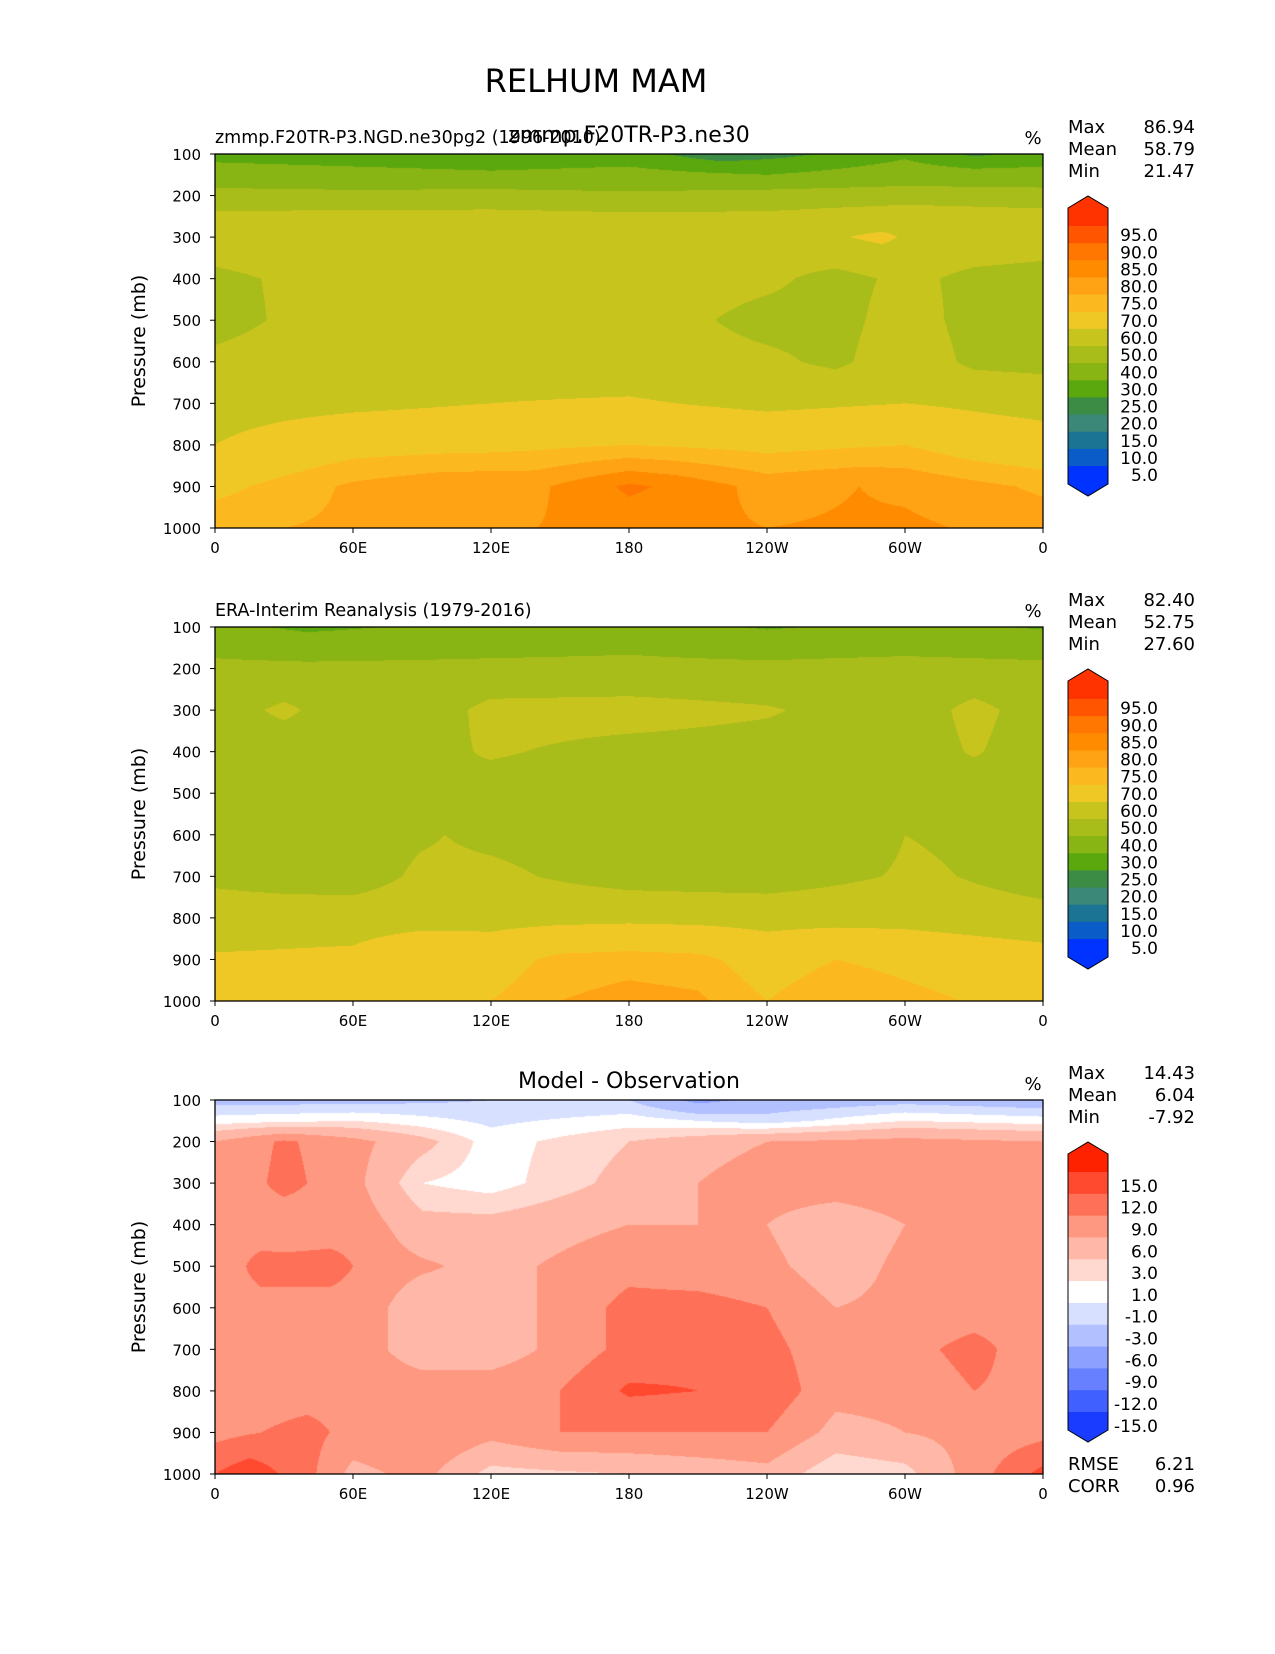 This screenshot has height=1654, width=1275. Describe the element at coordinates (1139, 322) in the screenshot. I see `colorbar-tick-label: 70.0` at that location.